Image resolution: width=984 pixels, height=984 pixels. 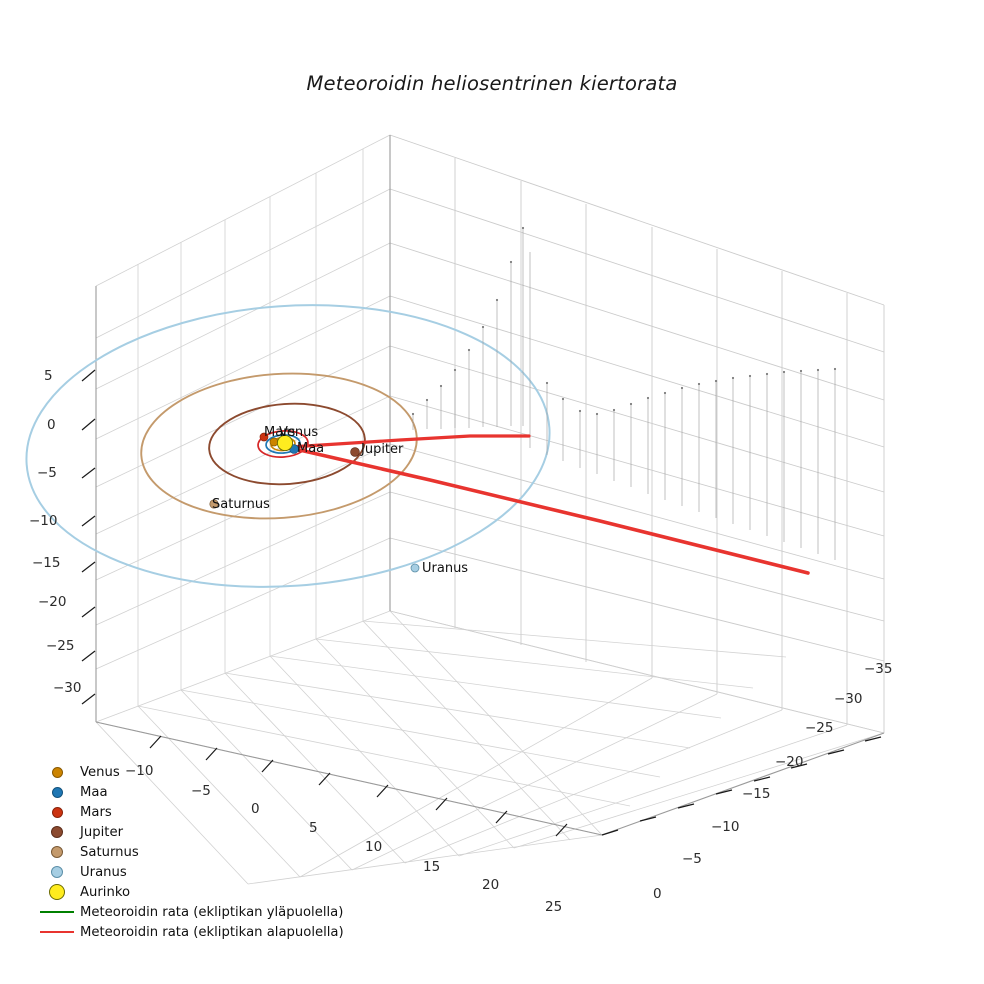 I want to click on legend-item-venus: Venus, so click(x=191, y=772).